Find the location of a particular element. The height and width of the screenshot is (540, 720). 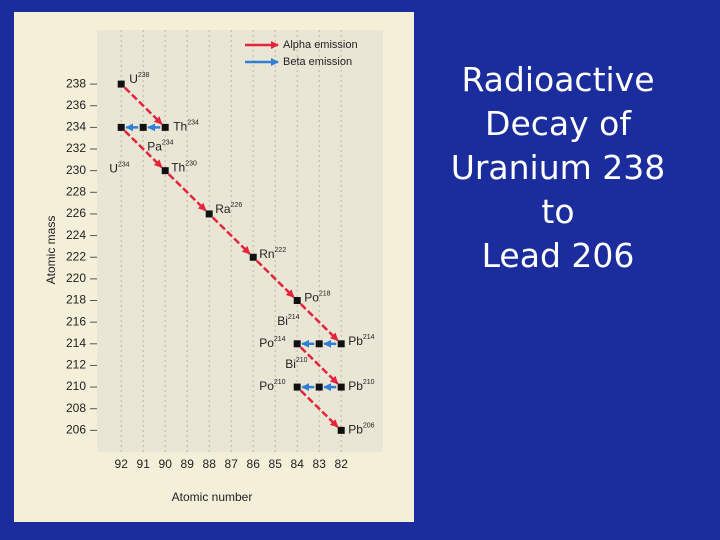

nuclide-label: Th230 is located at coordinates (184, 168).